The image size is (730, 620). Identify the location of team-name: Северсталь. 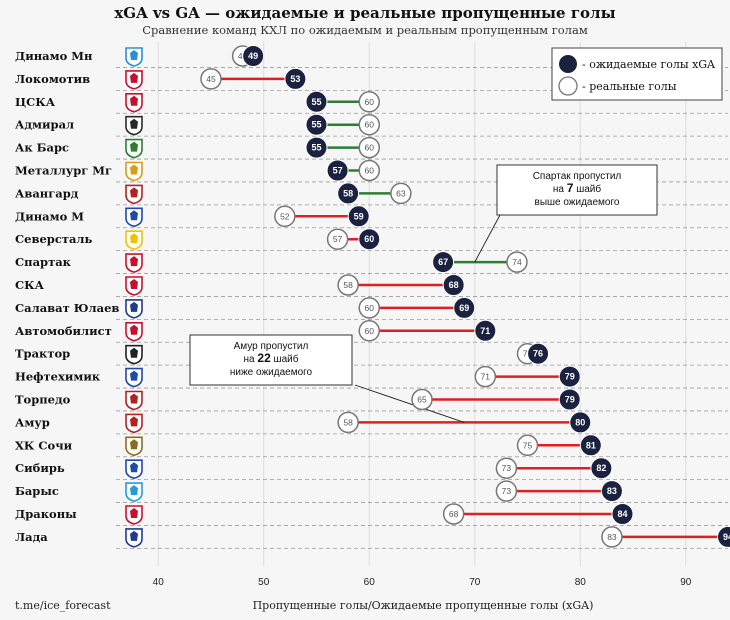
(54, 239).